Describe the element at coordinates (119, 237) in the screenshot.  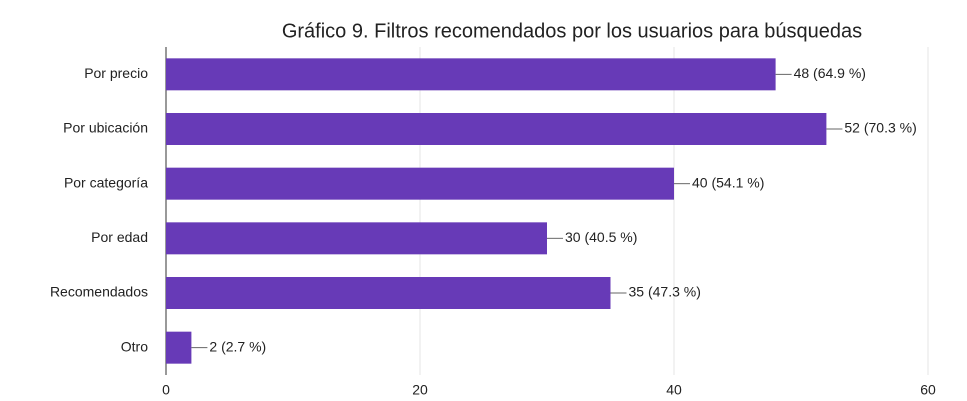
I see `y-tick-label: Por edad` at that location.